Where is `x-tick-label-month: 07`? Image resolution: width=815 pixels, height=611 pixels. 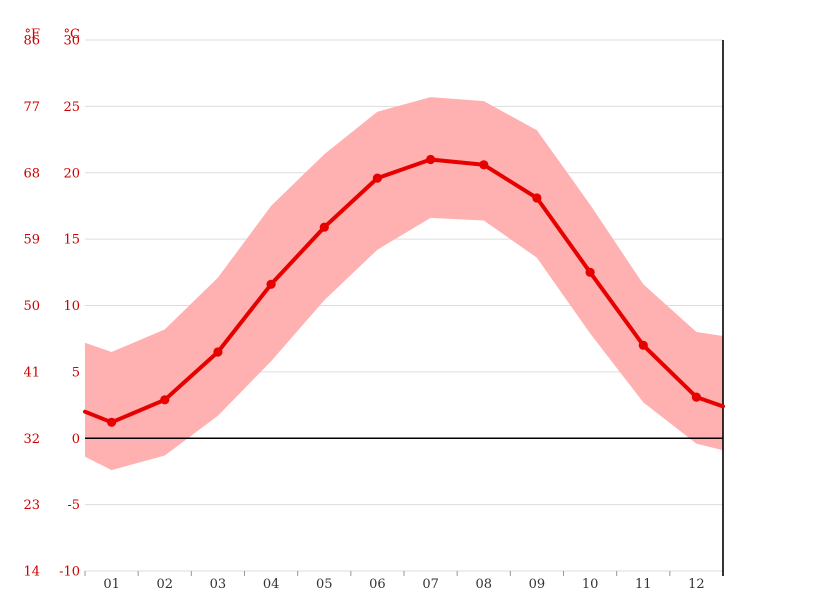
x-tick-label-month: 07 is located at coordinates (430, 584).